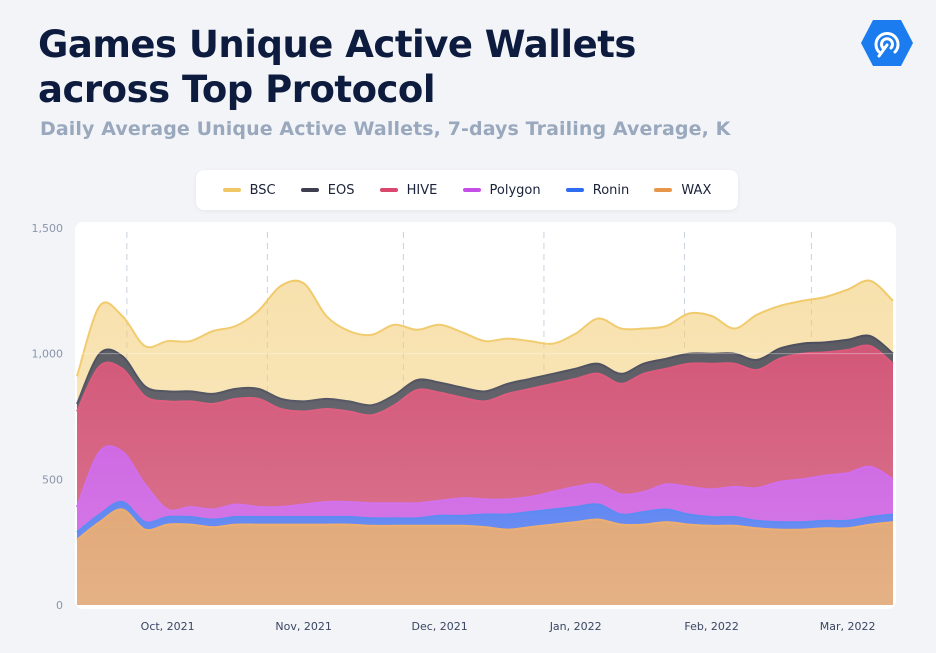 This screenshot has height=653, width=936. I want to click on legend-label: Polygon, so click(515, 190).